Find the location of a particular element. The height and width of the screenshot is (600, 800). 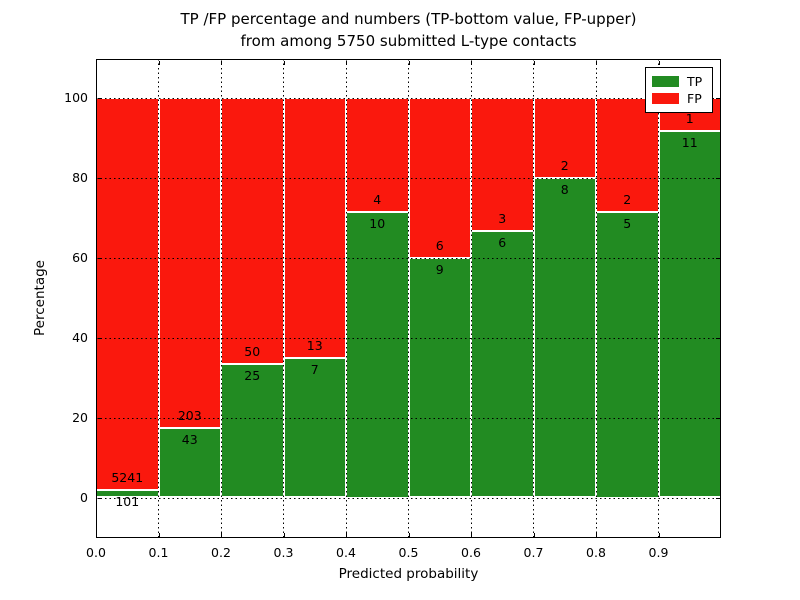

x-tick-label: 0.1 is located at coordinates (158, 552).